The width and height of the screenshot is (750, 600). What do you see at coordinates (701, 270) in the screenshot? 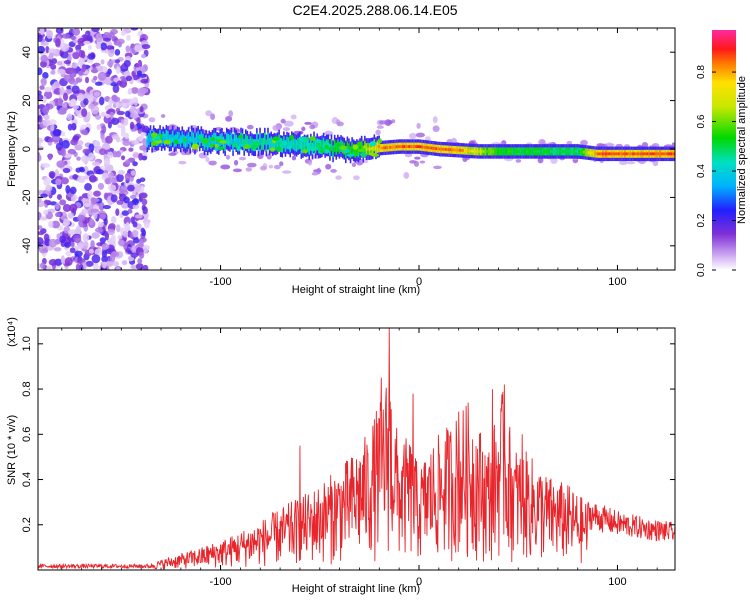
I see `colorbar-tick-label: 0.0` at bounding box center [701, 270].